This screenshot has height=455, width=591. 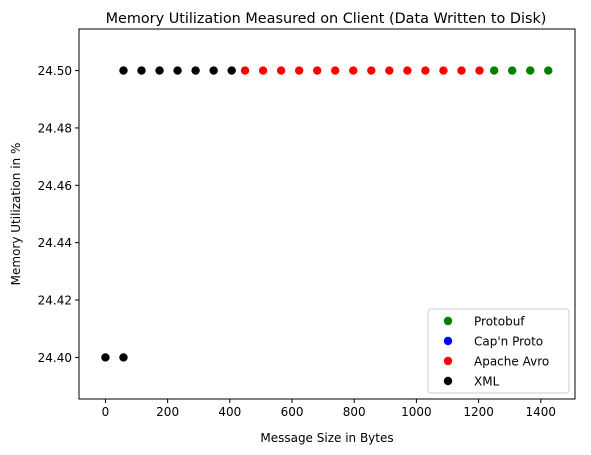 I want to click on x-tick-label-2: 400, so click(x=229, y=412).